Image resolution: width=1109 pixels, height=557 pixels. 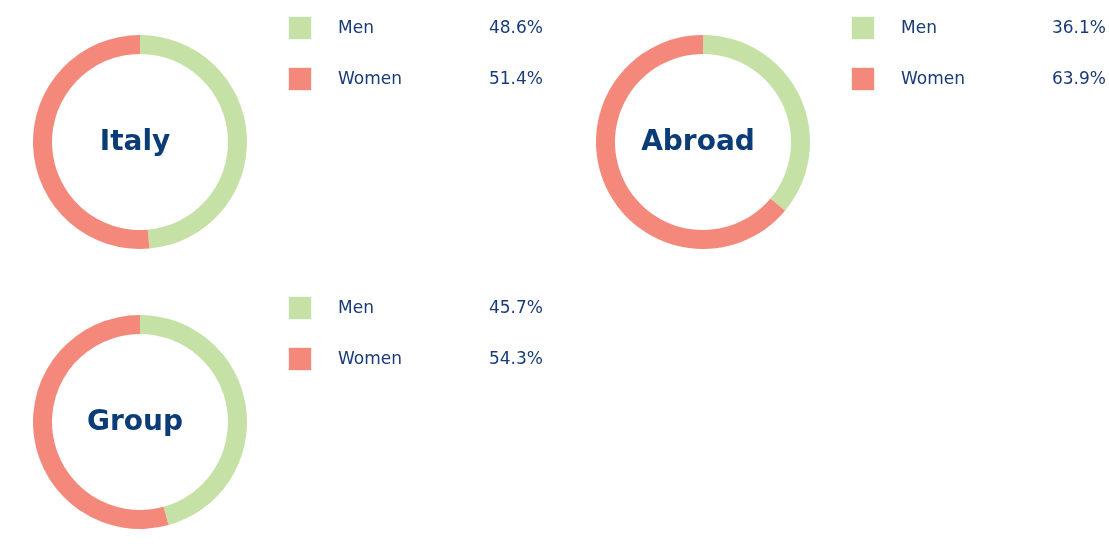 What do you see at coordinates (1078, 27) in the screenshot?
I see `data-label: 36.1%` at bounding box center [1078, 27].